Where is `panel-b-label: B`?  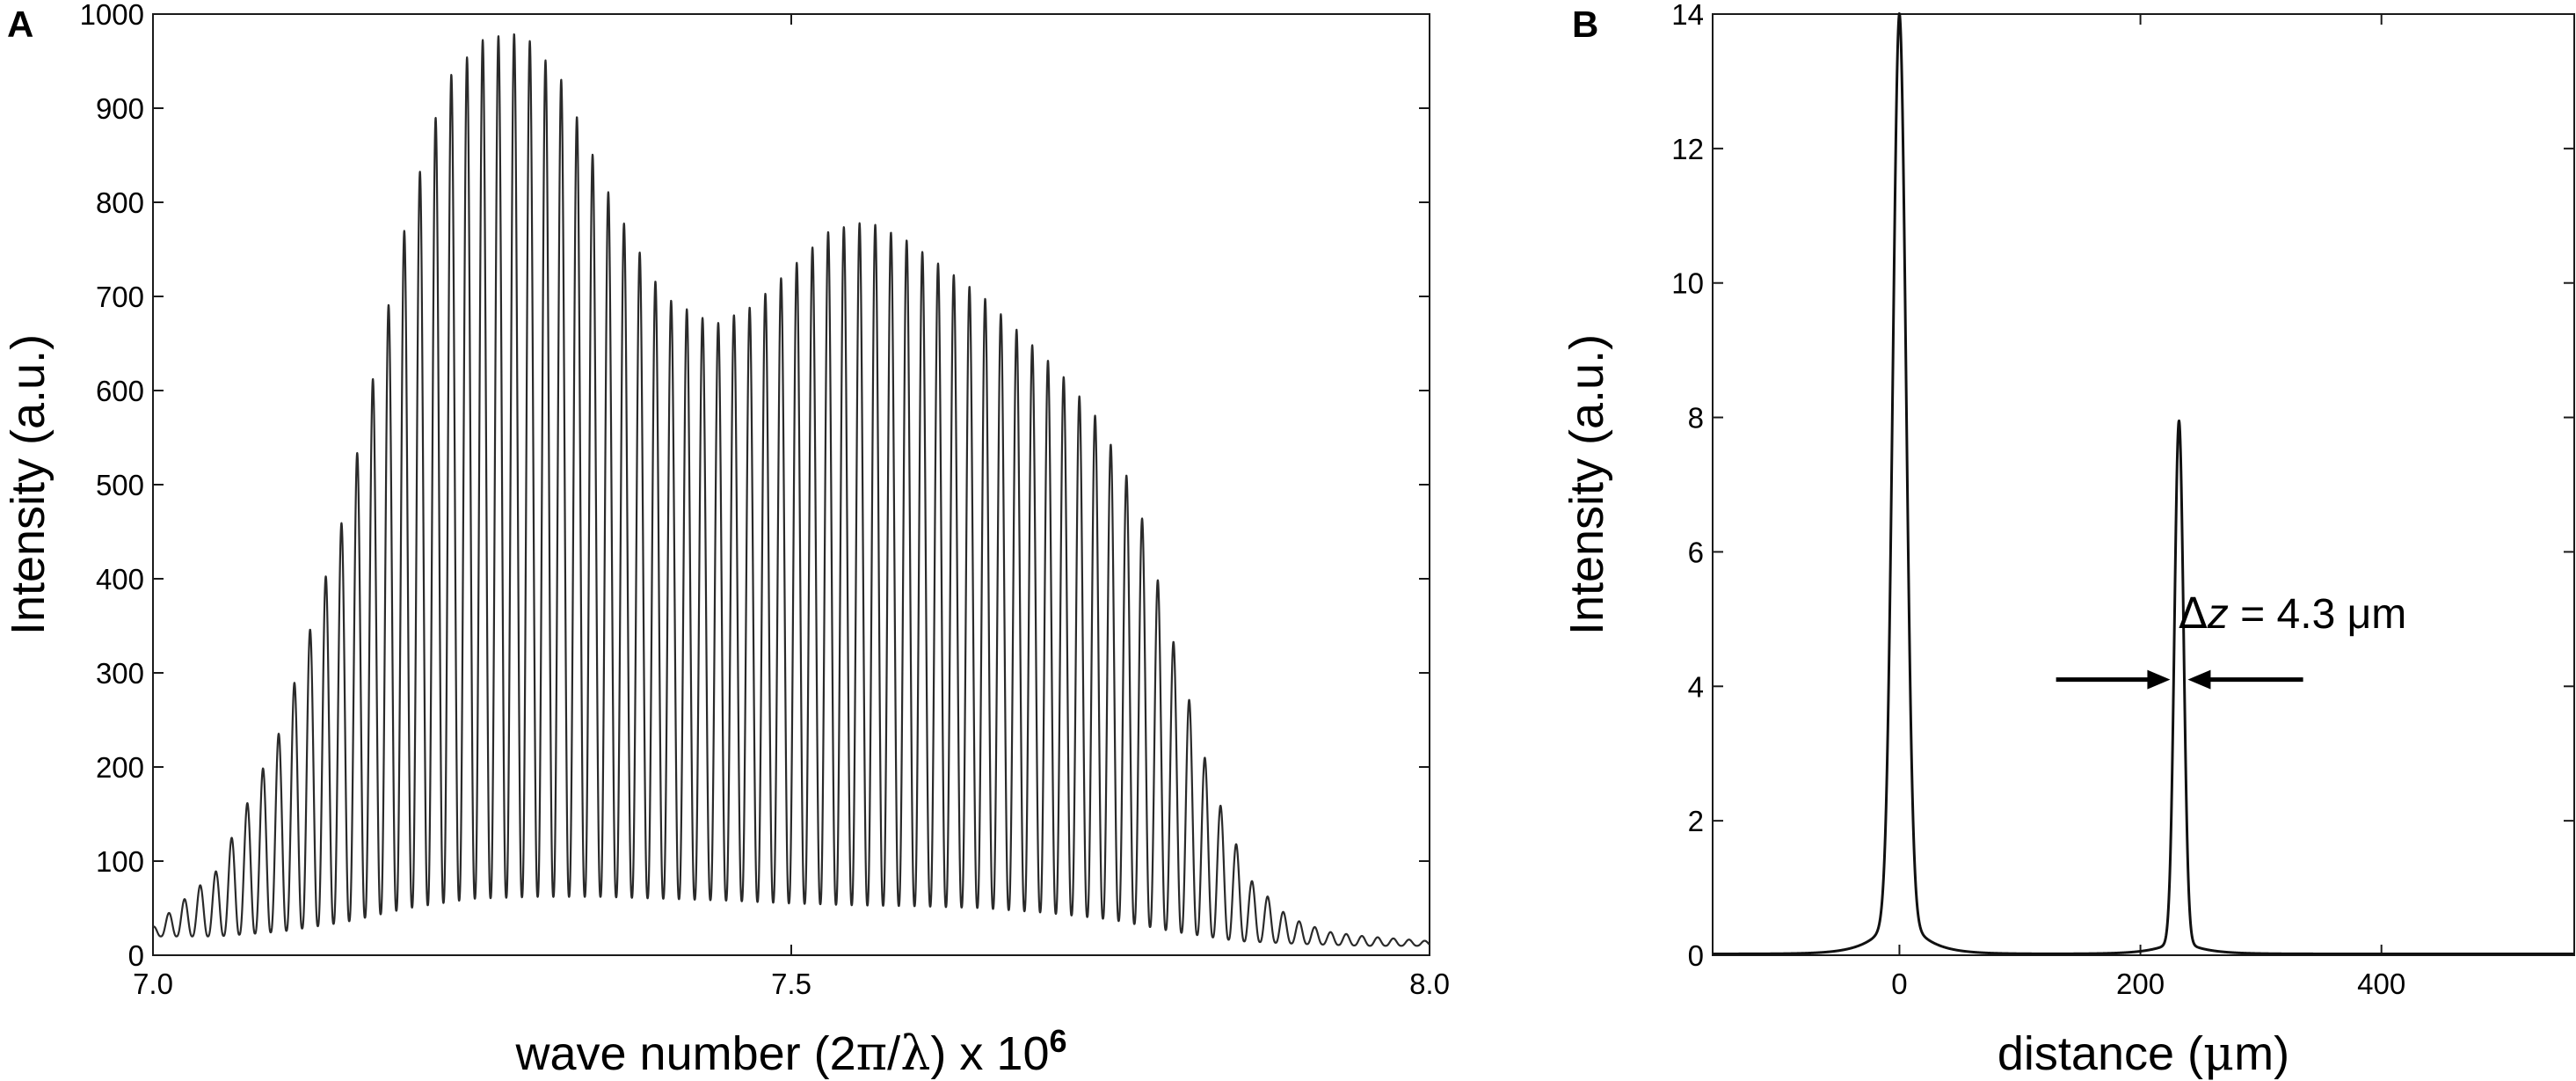
panel-b-label: B is located at coordinates (1585, 24).